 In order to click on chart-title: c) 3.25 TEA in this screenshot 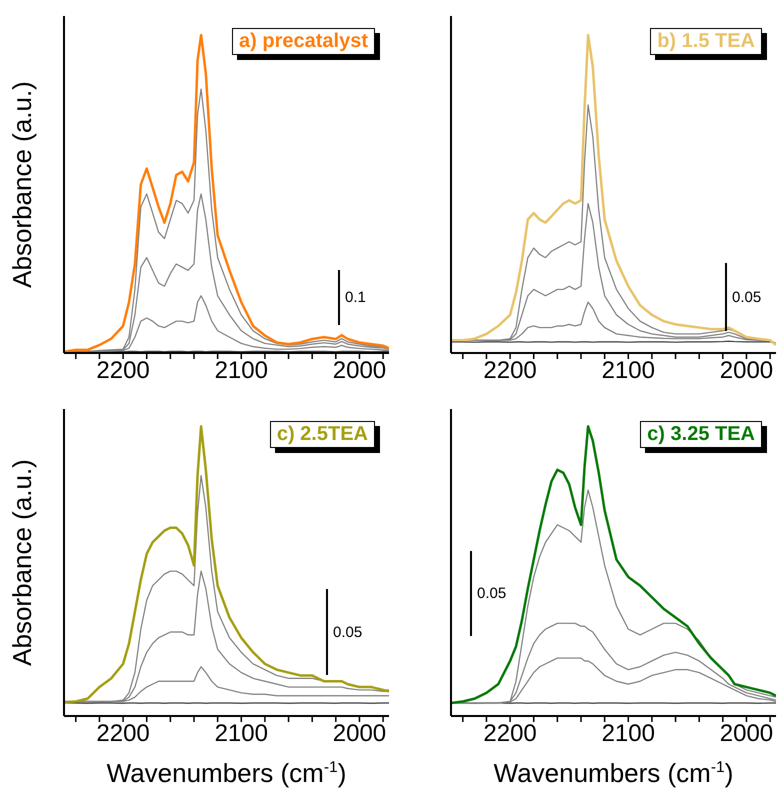, I will do `click(701, 434)`.